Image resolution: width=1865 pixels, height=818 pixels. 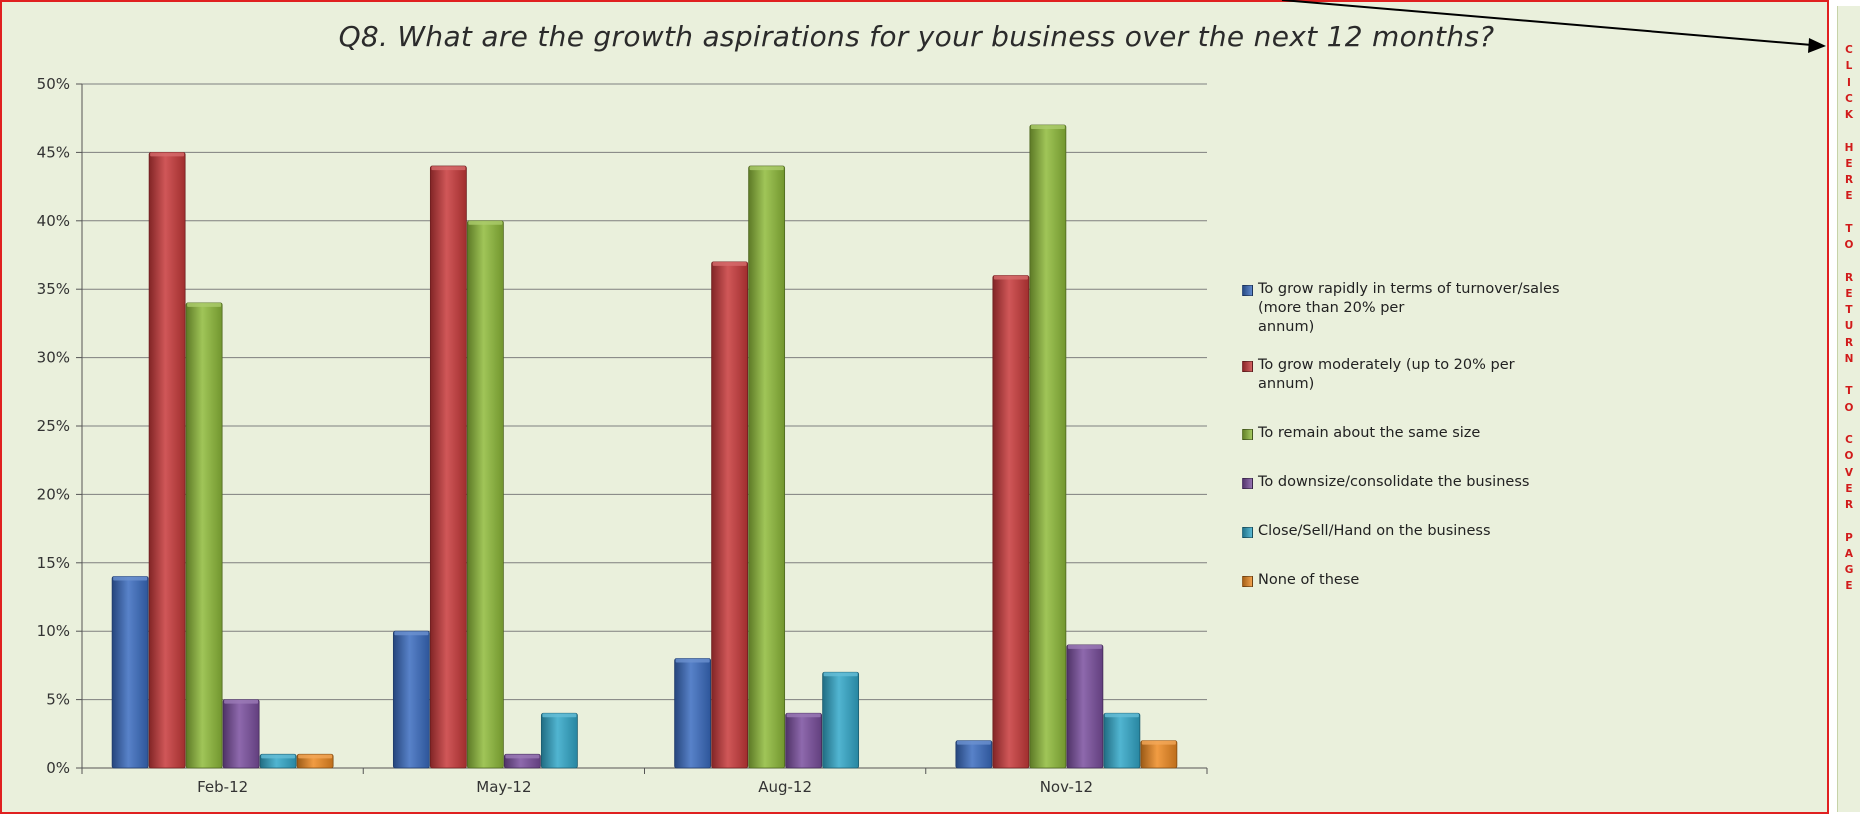 What do you see at coordinates (1369, 433) in the screenshot?
I see `legend-label: To remain about the same size` at bounding box center [1369, 433].